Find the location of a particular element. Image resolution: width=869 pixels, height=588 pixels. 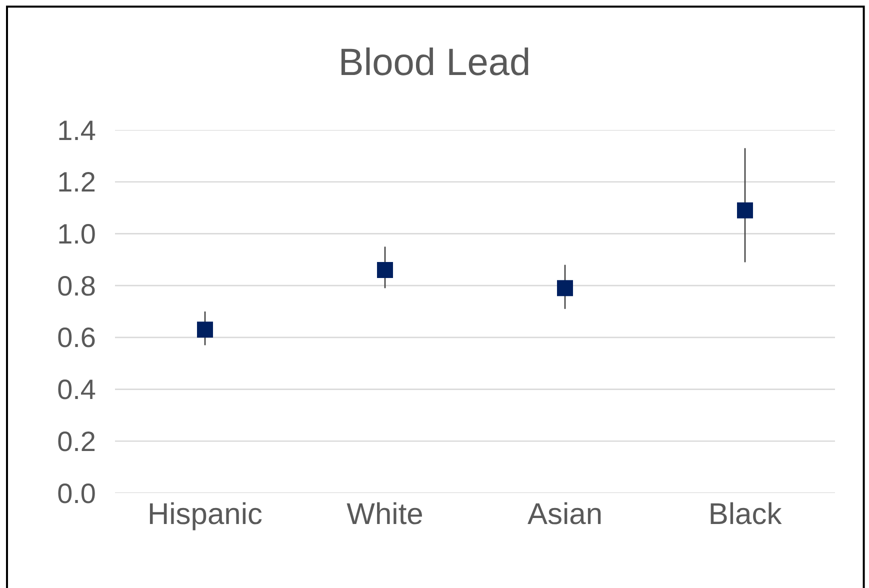

x-tick-label: White is located at coordinates (385, 514).